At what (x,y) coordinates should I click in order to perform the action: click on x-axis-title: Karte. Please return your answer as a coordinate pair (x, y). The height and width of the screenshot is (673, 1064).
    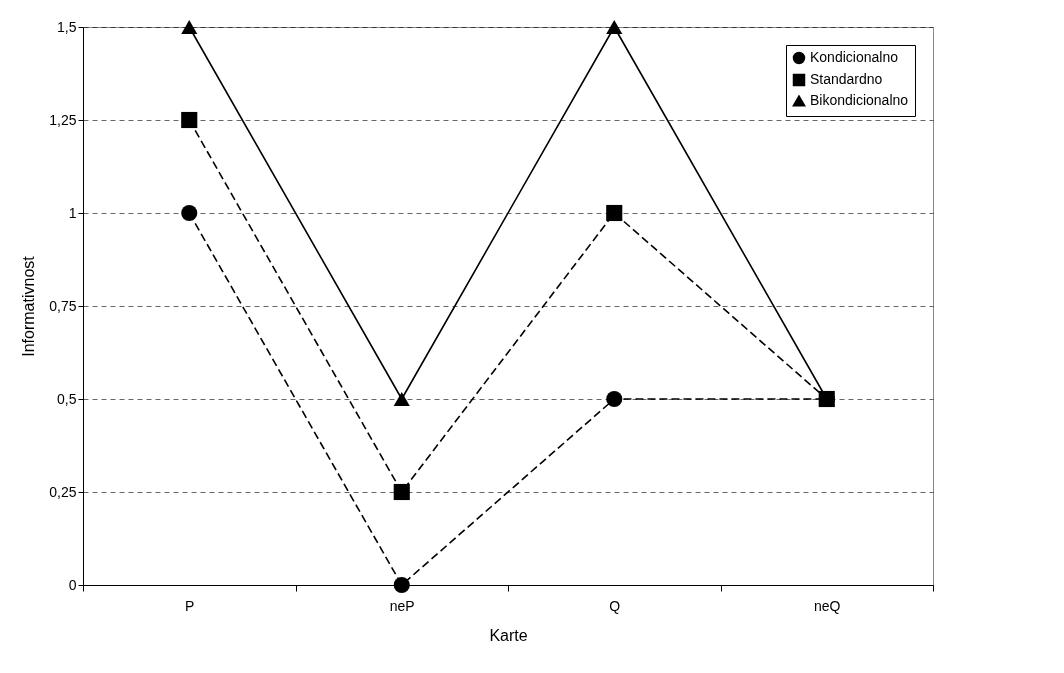
    Looking at the image, I should click on (508, 635).